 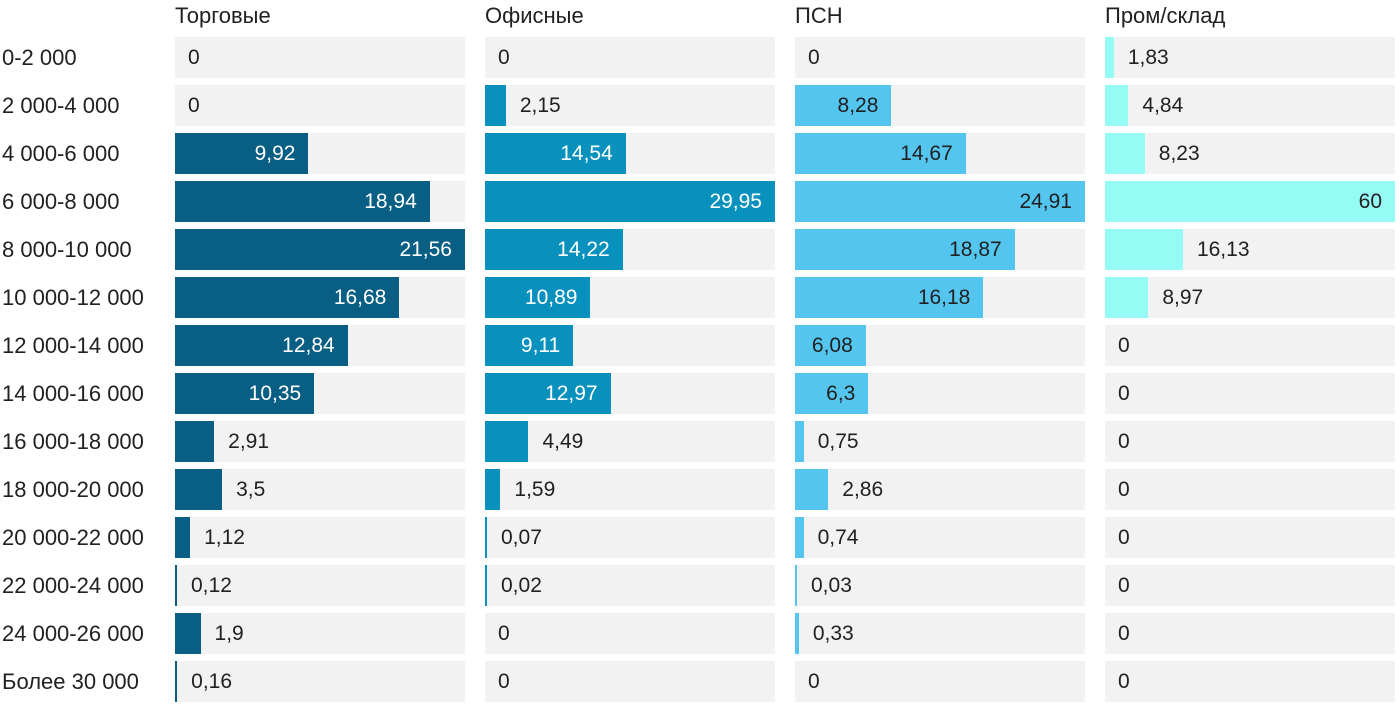 What do you see at coordinates (73, 585) in the screenshot?
I see `category-label: 22 000-24 000` at bounding box center [73, 585].